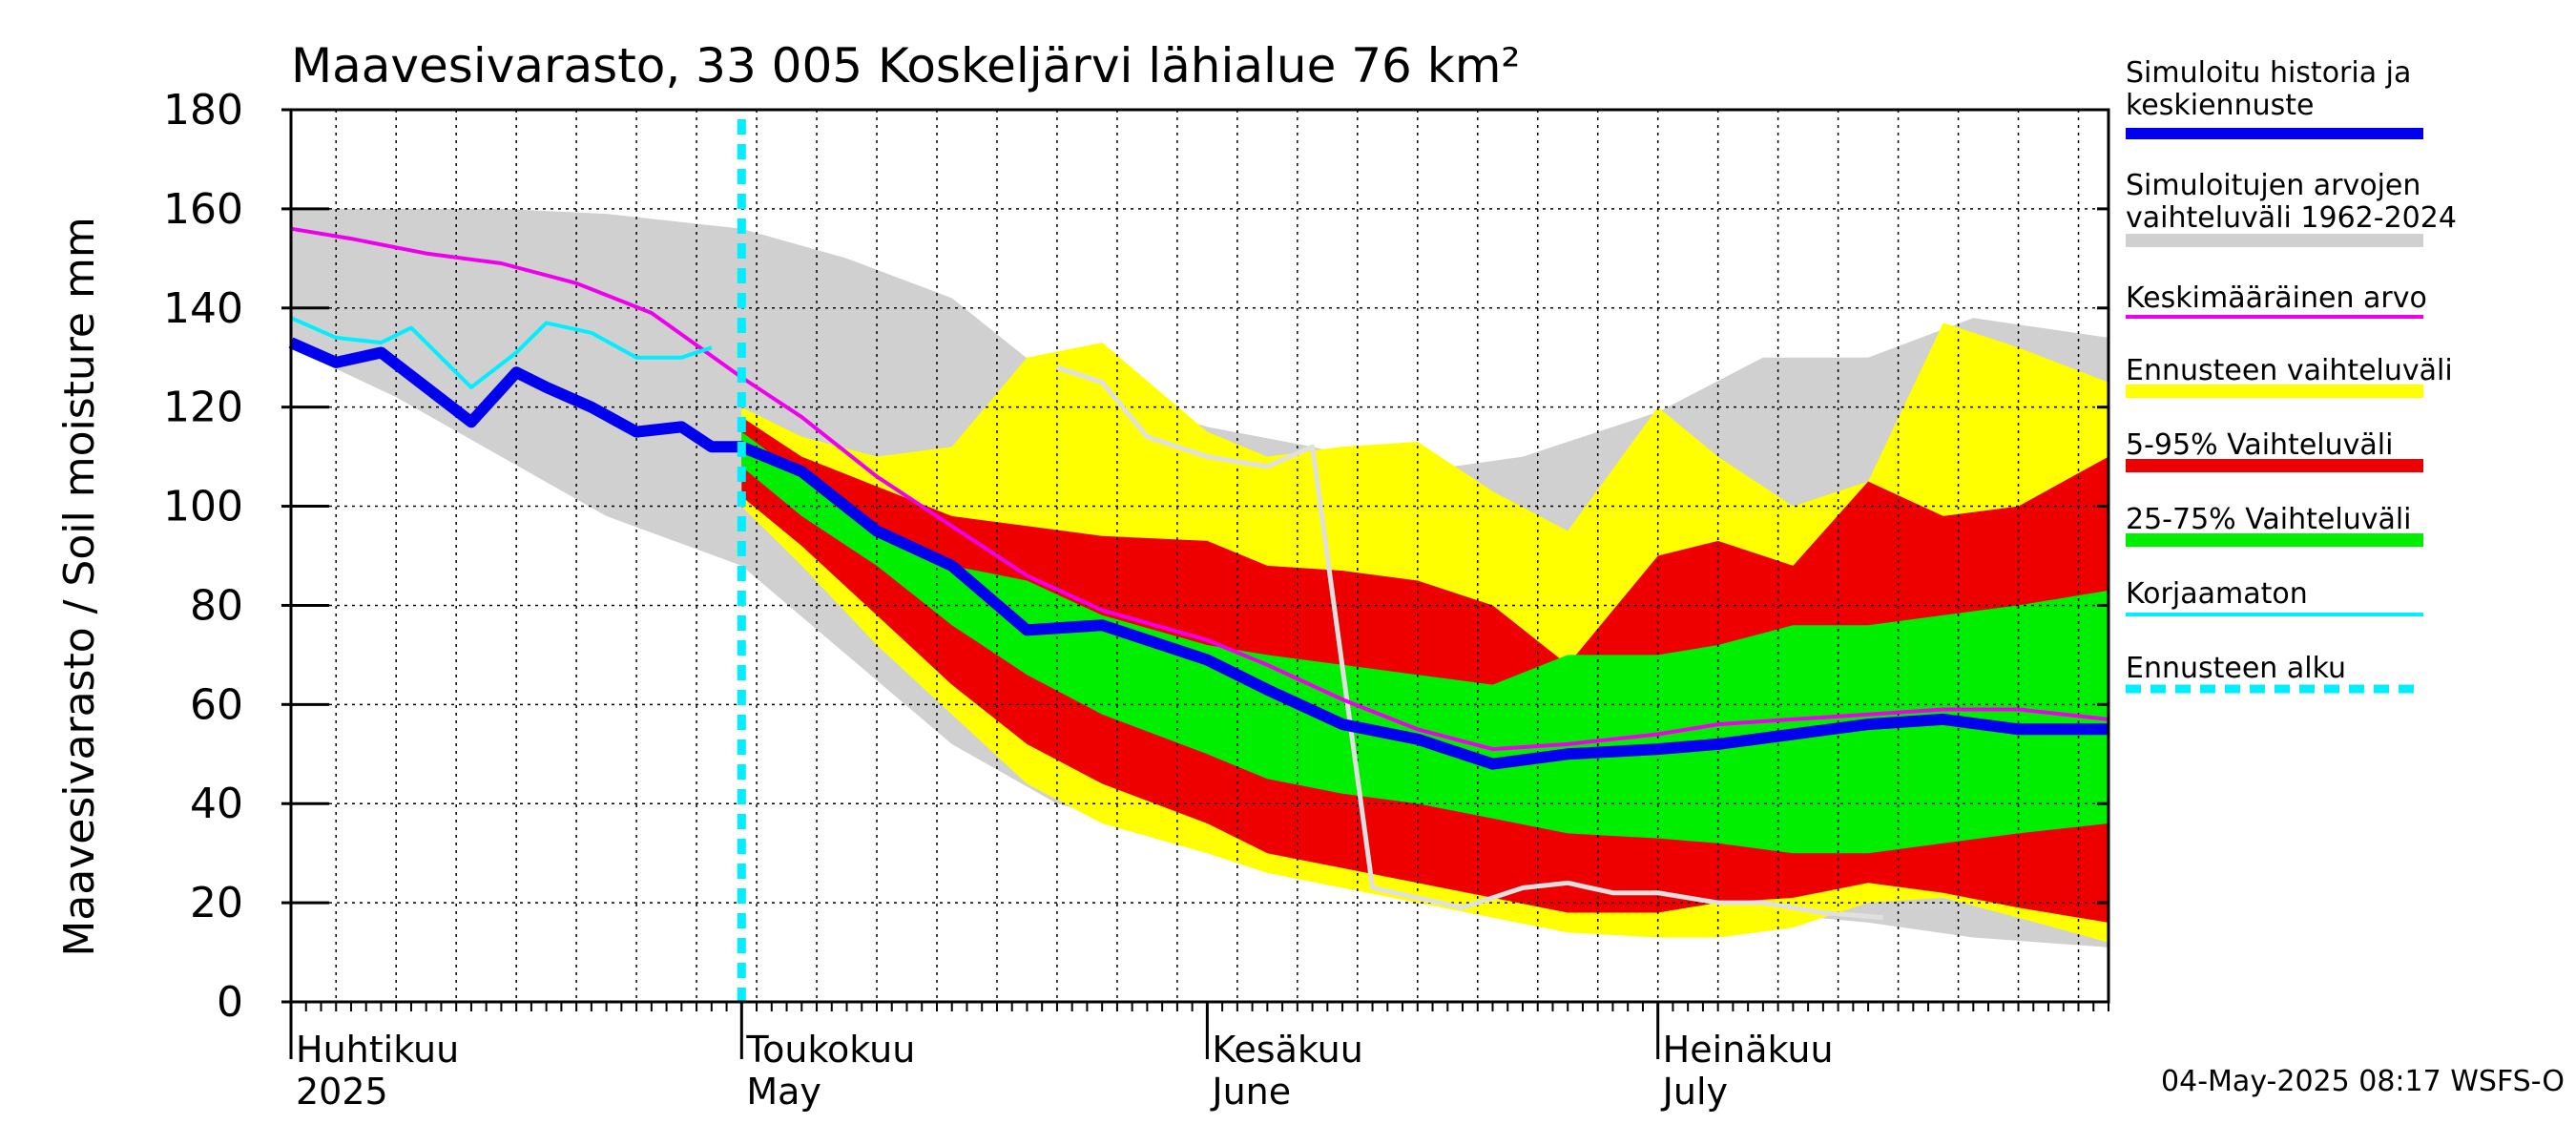  What do you see at coordinates (830, 1050) in the screenshot?
I see `month-label-fi: Toukokuu` at bounding box center [830, 1050].